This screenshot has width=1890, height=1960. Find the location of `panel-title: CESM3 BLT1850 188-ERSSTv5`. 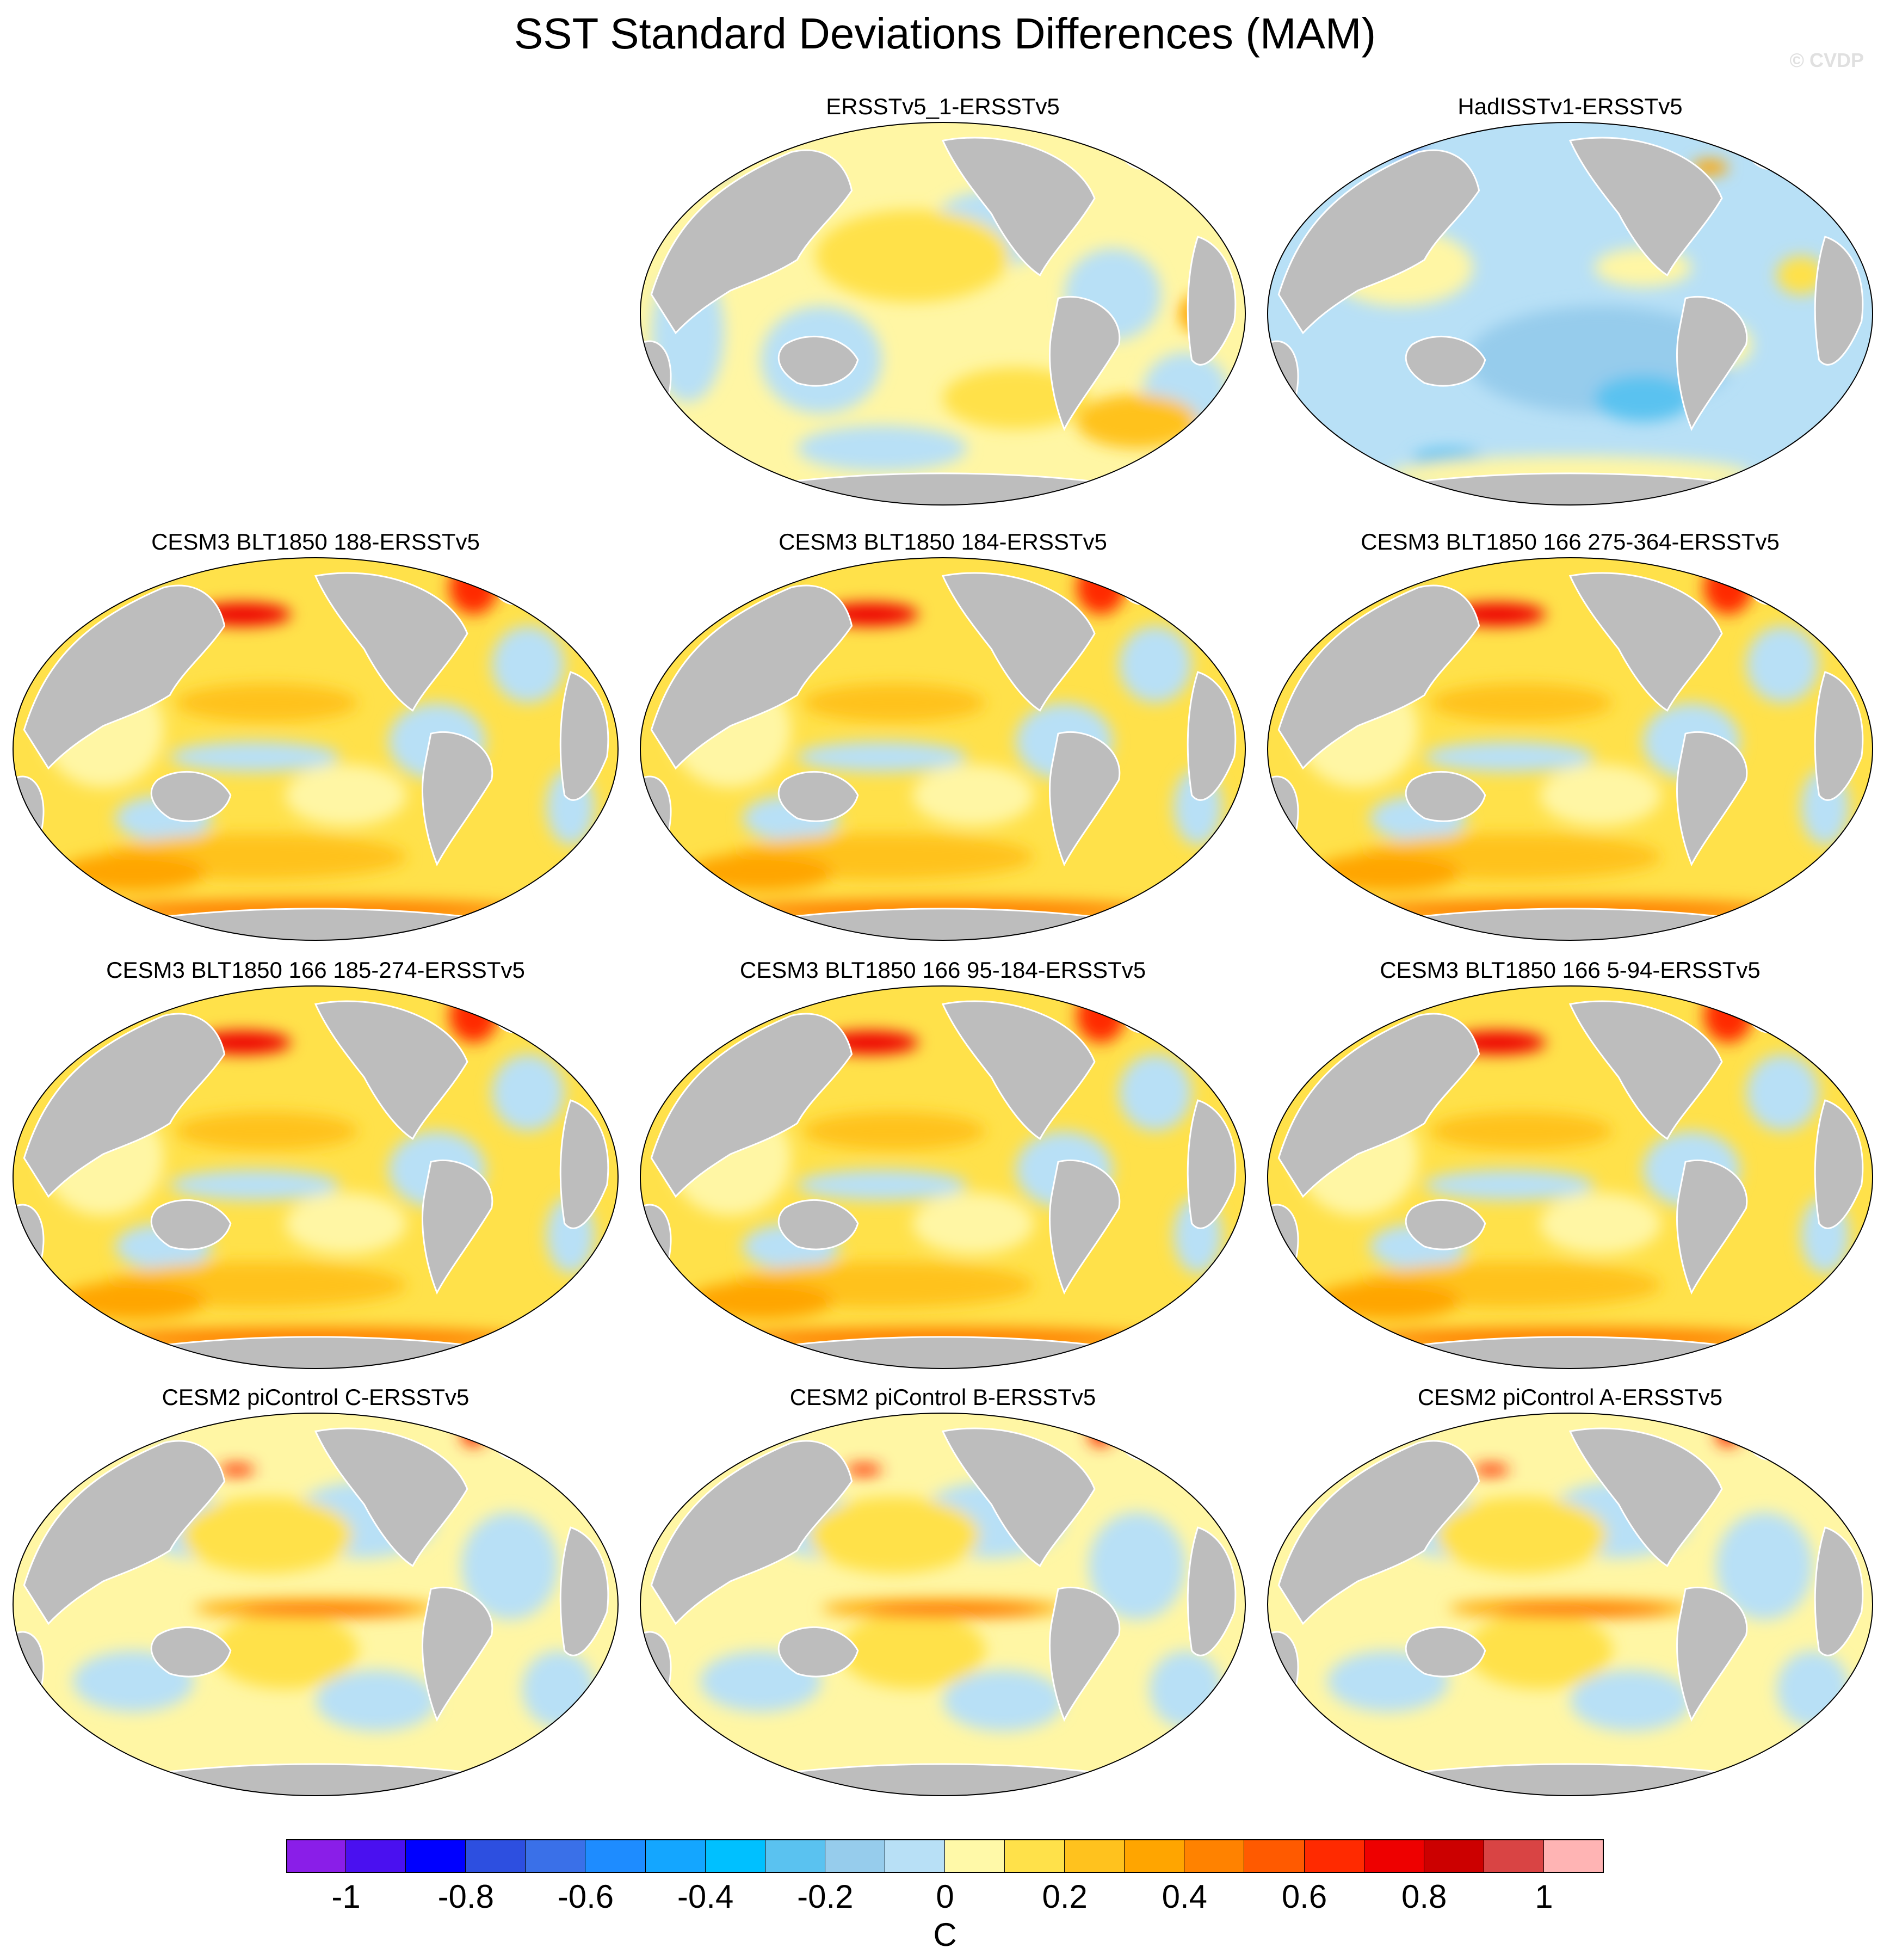

panel-title: CESM3 BLT1850 188-ERSSTv5 is located at coordinates (315, 541).